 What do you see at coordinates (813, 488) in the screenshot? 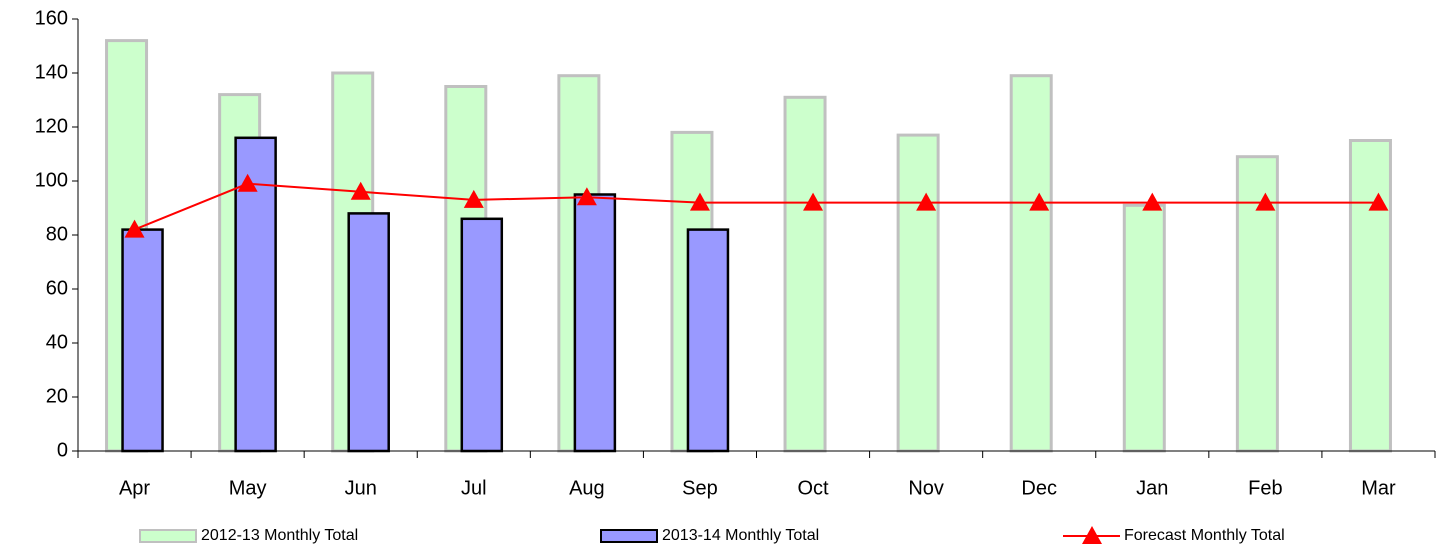
I see `x-tick-label: Oct` at bounding box center [813, 488].